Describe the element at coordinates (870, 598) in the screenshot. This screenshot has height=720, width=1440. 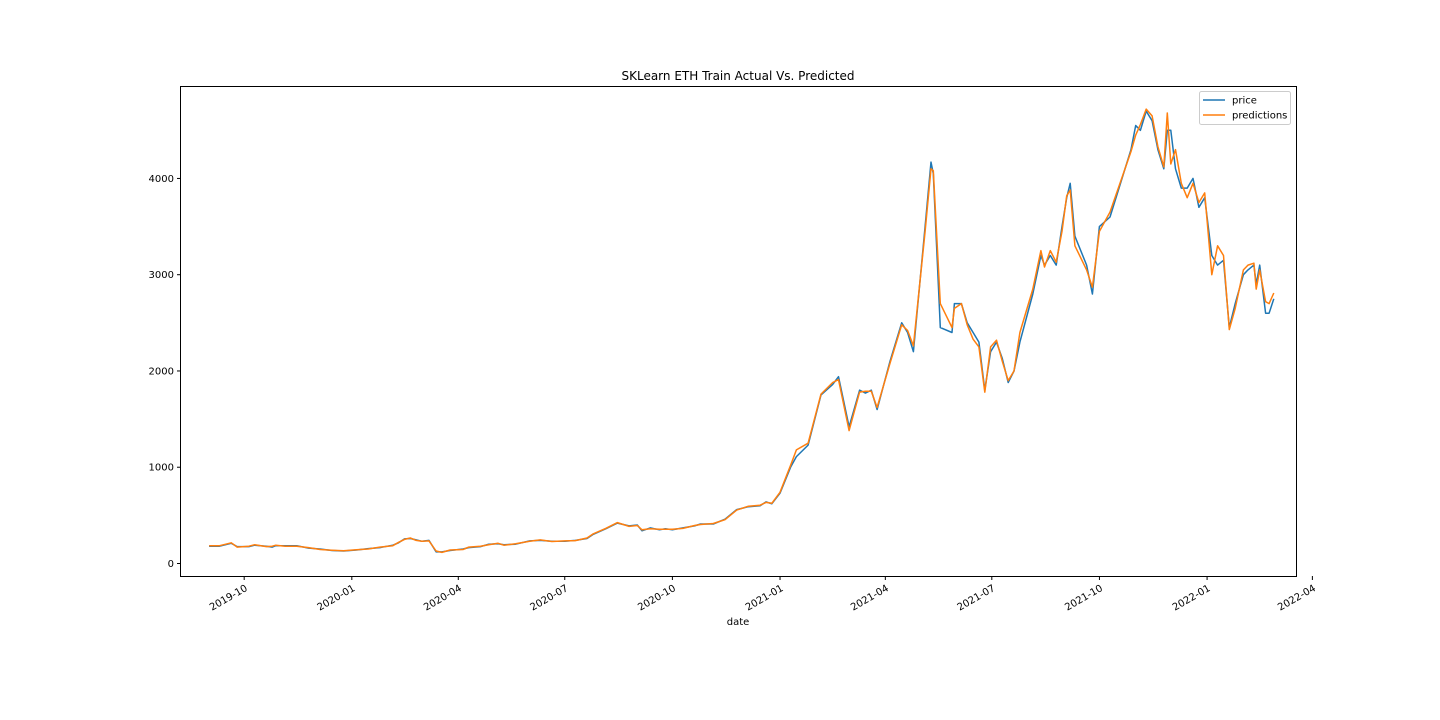
I see `x-tick-label: 2021-04` at that location.